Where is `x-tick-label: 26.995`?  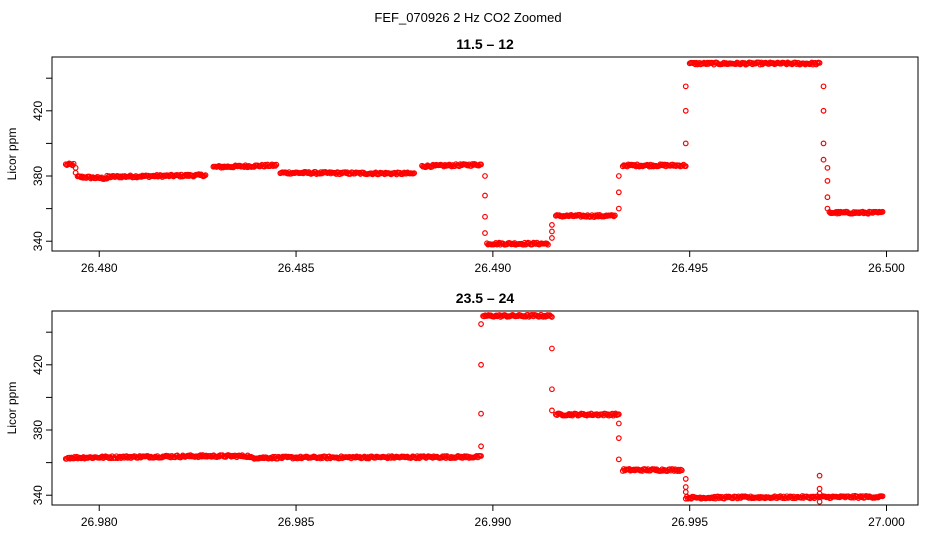
x-tick-label: 26.995 is located at coordinates (689, 522).